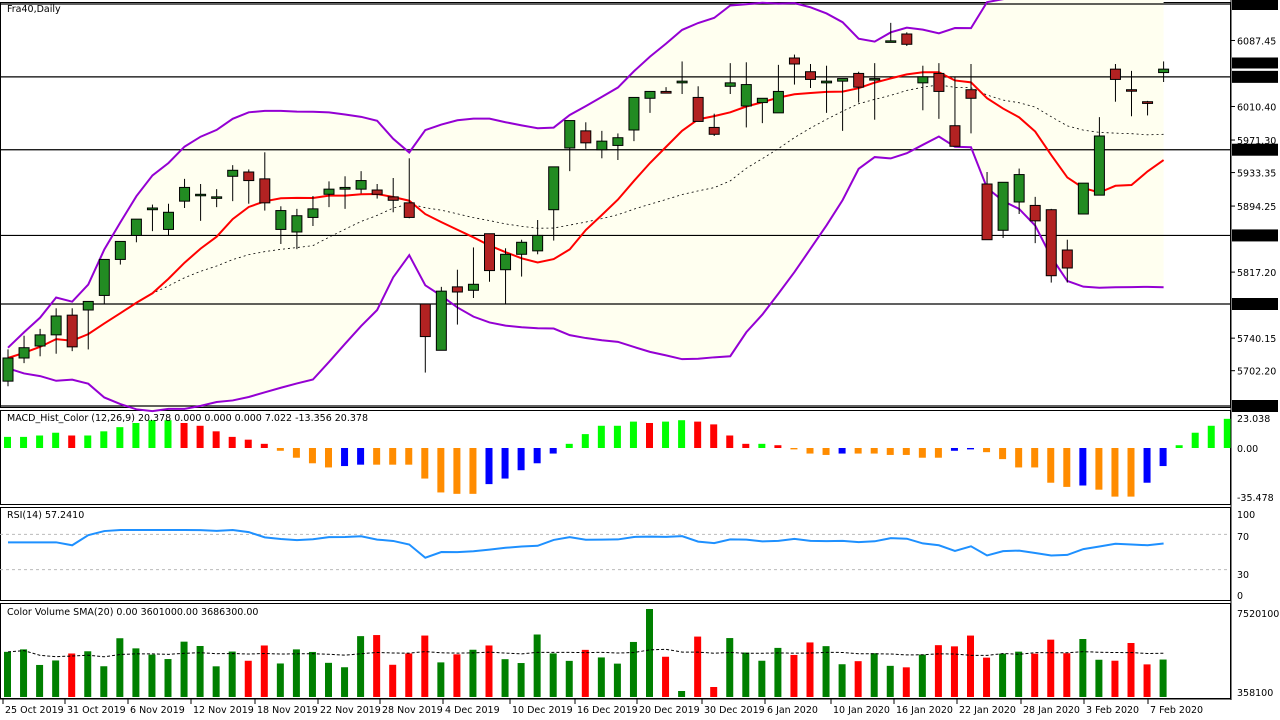 Image resolution: width=1280 pixels, height=720 pixels. I want to click on rsi-pane, so click(615, 549).